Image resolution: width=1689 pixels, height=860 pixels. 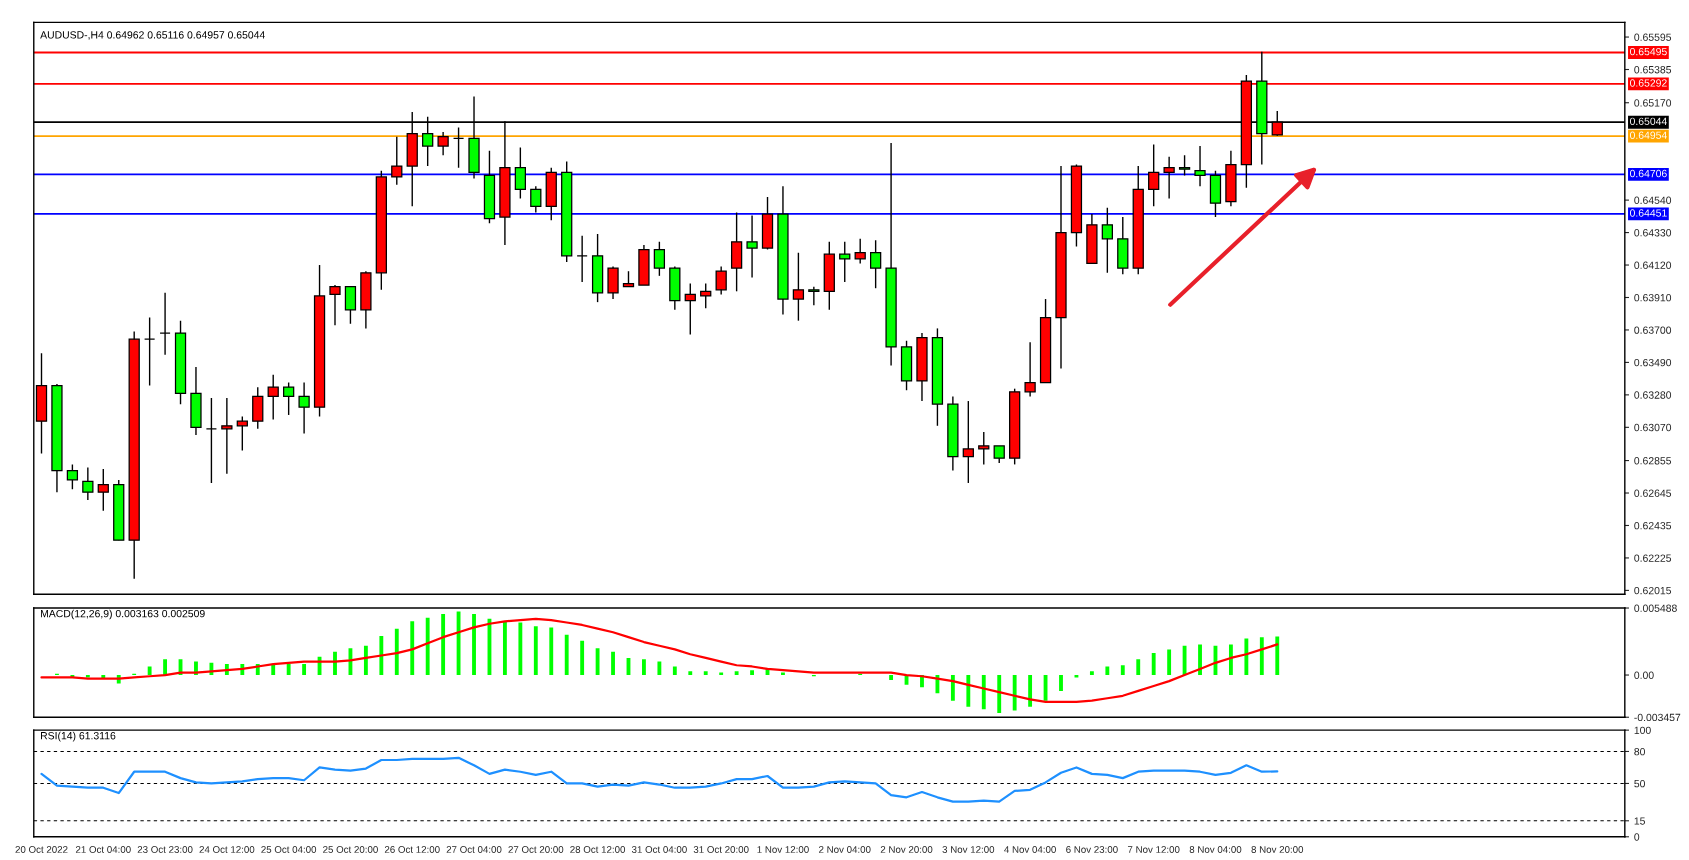 I want to click on x-tick-label: 27 Oct 20:00, so click(x=536, y=849).